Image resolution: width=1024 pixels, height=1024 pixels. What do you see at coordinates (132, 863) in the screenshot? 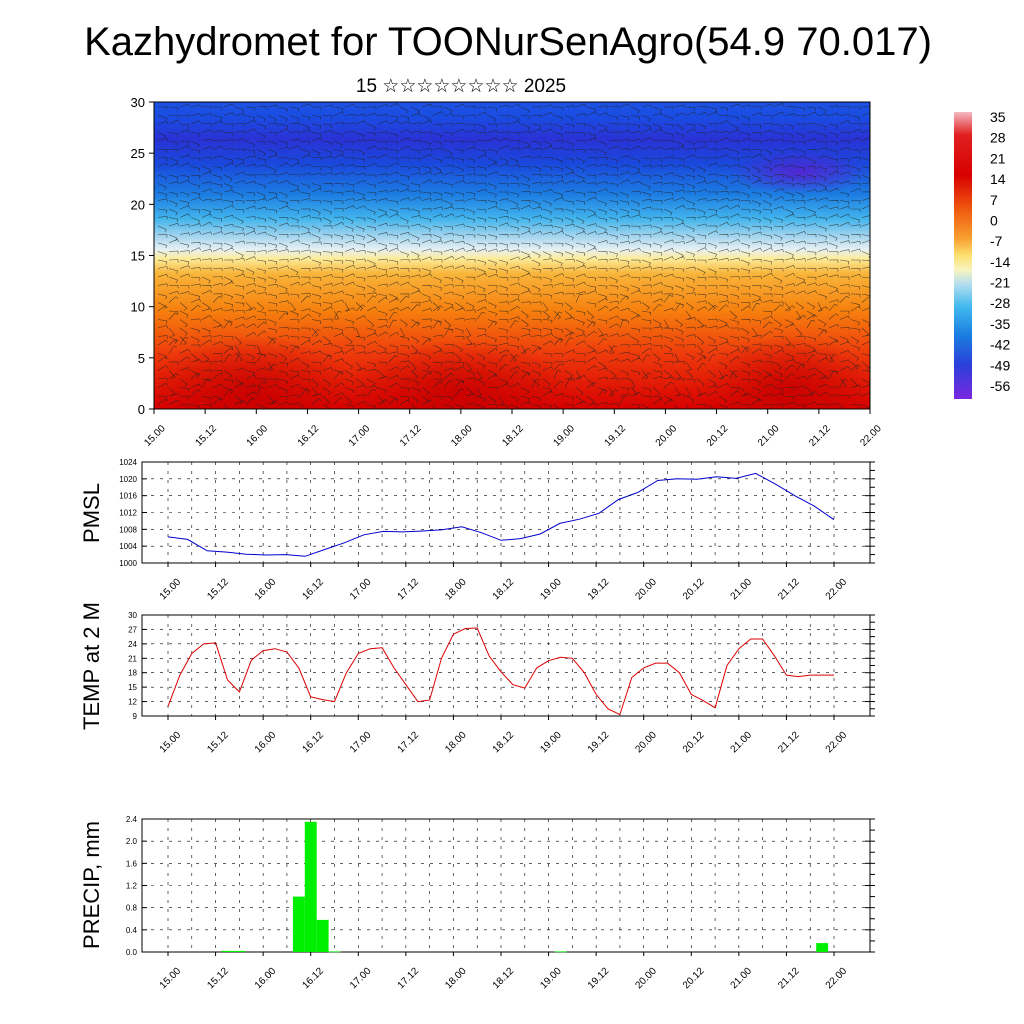
I see `precip-ytick-label: 1.6` at bounding box center [132, 863].